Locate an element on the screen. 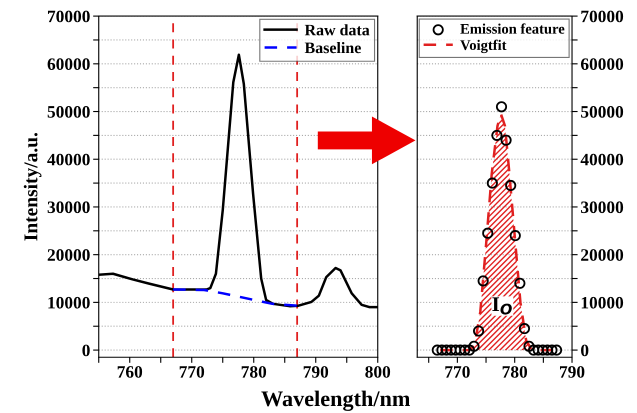 The image size is (637, 413). legend-label: Raw data is located at coordinates (337, 30).